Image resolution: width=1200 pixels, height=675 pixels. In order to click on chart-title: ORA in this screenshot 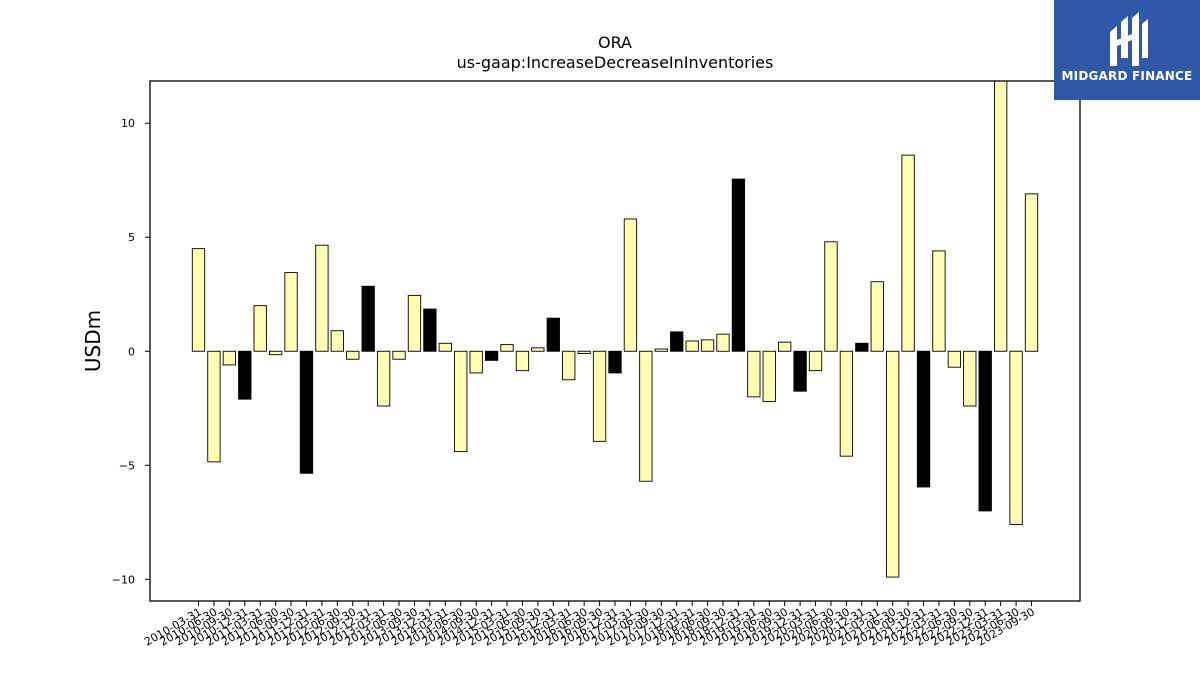, I will do `click(615, 42)`.